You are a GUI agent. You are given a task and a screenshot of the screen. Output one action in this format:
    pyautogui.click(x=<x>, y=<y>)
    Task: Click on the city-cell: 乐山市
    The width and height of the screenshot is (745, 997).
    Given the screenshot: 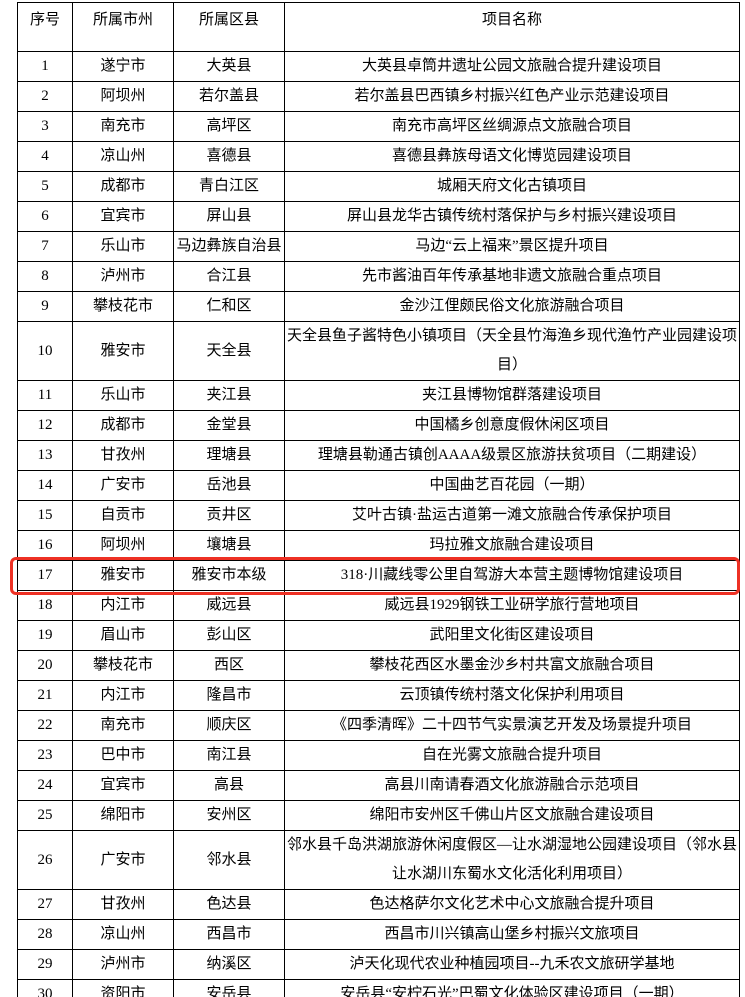 What is the action you would take?
    pyautogui.click(x=123, y=246)
    